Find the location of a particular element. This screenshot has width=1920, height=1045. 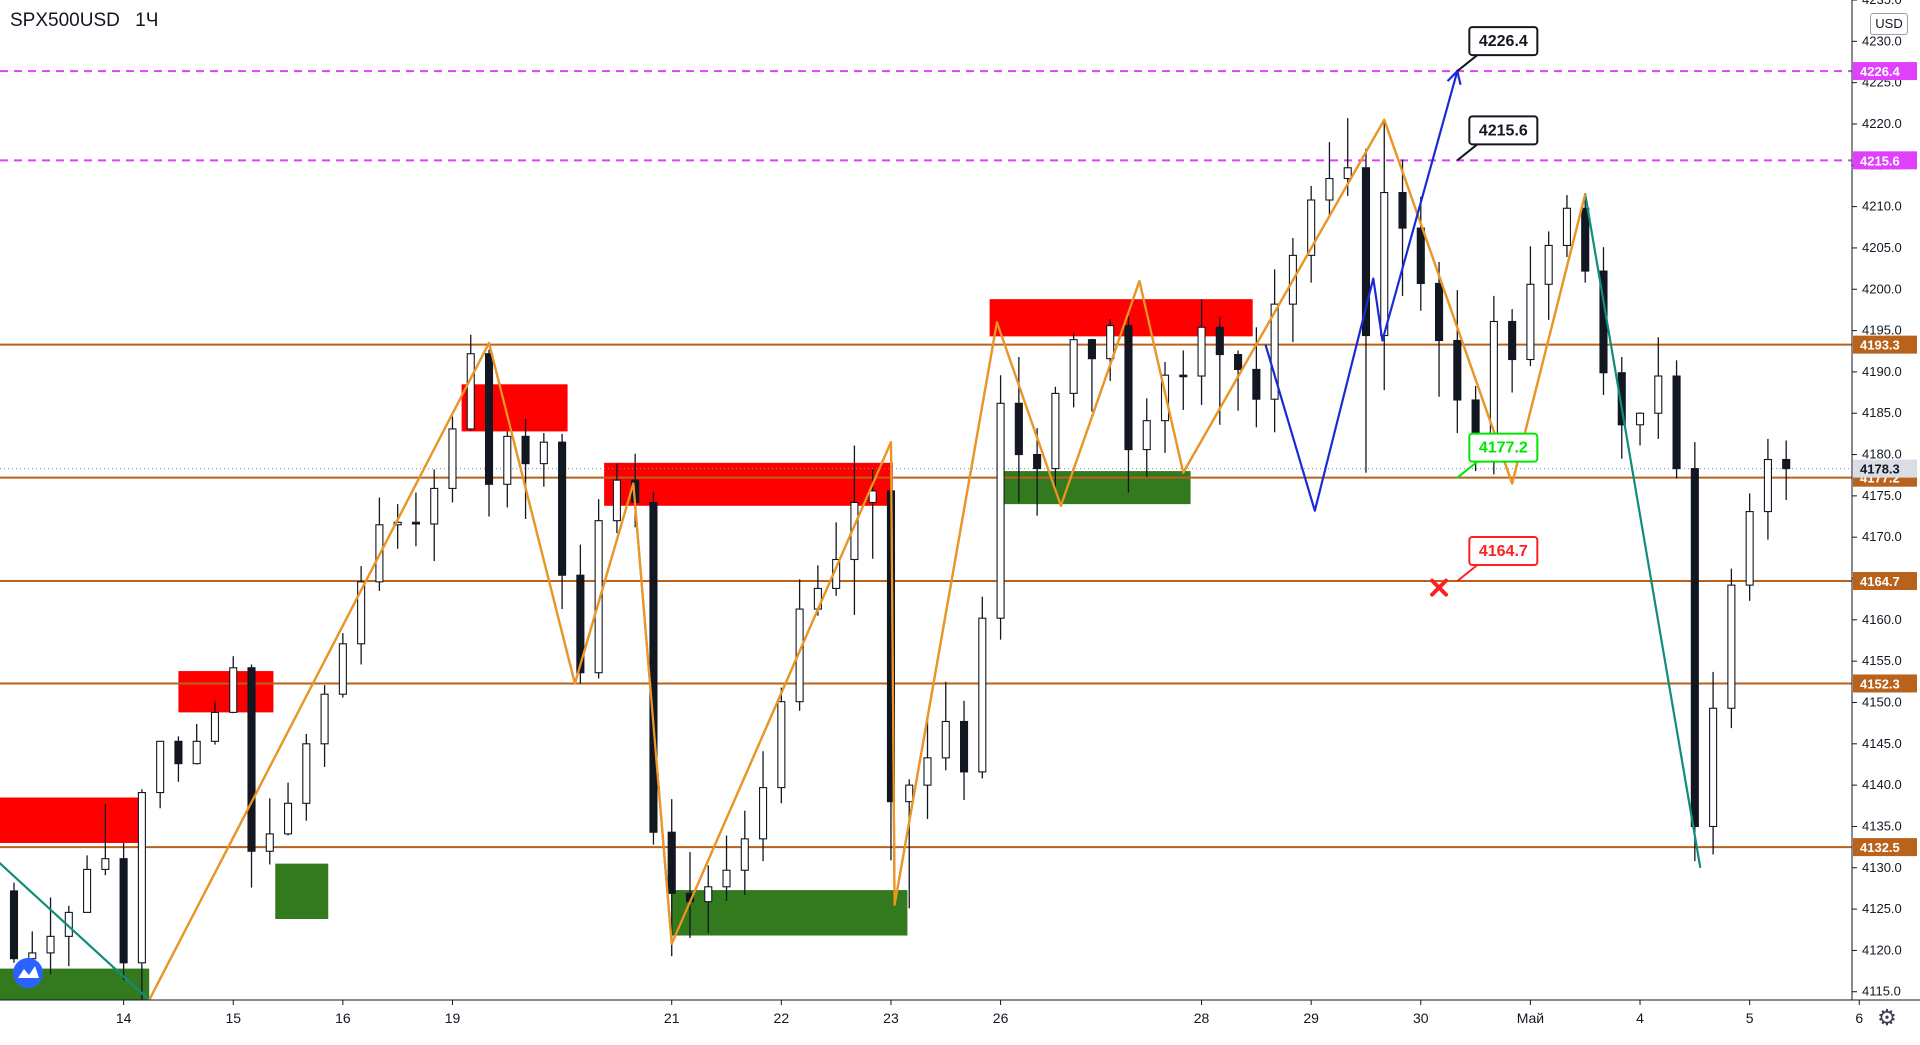

logo-circle is located at coordinates (28, 973).